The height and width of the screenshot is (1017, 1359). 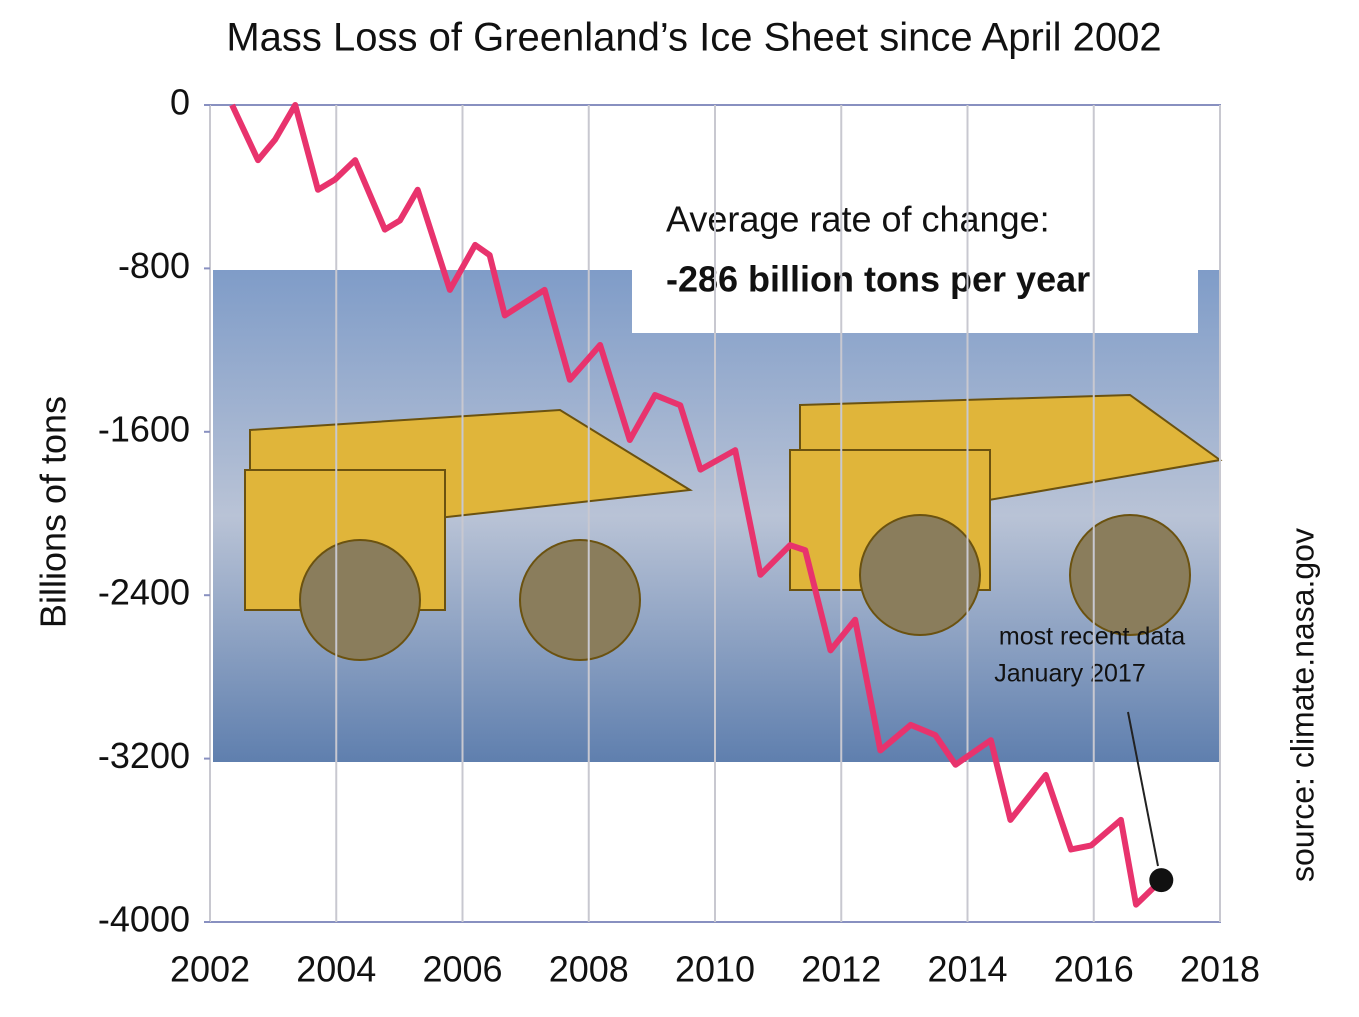 What do you see at coordinates (144, 428) in the screenshot?
I see `y-tick-label: -1600` at bounding box center [144, 428].